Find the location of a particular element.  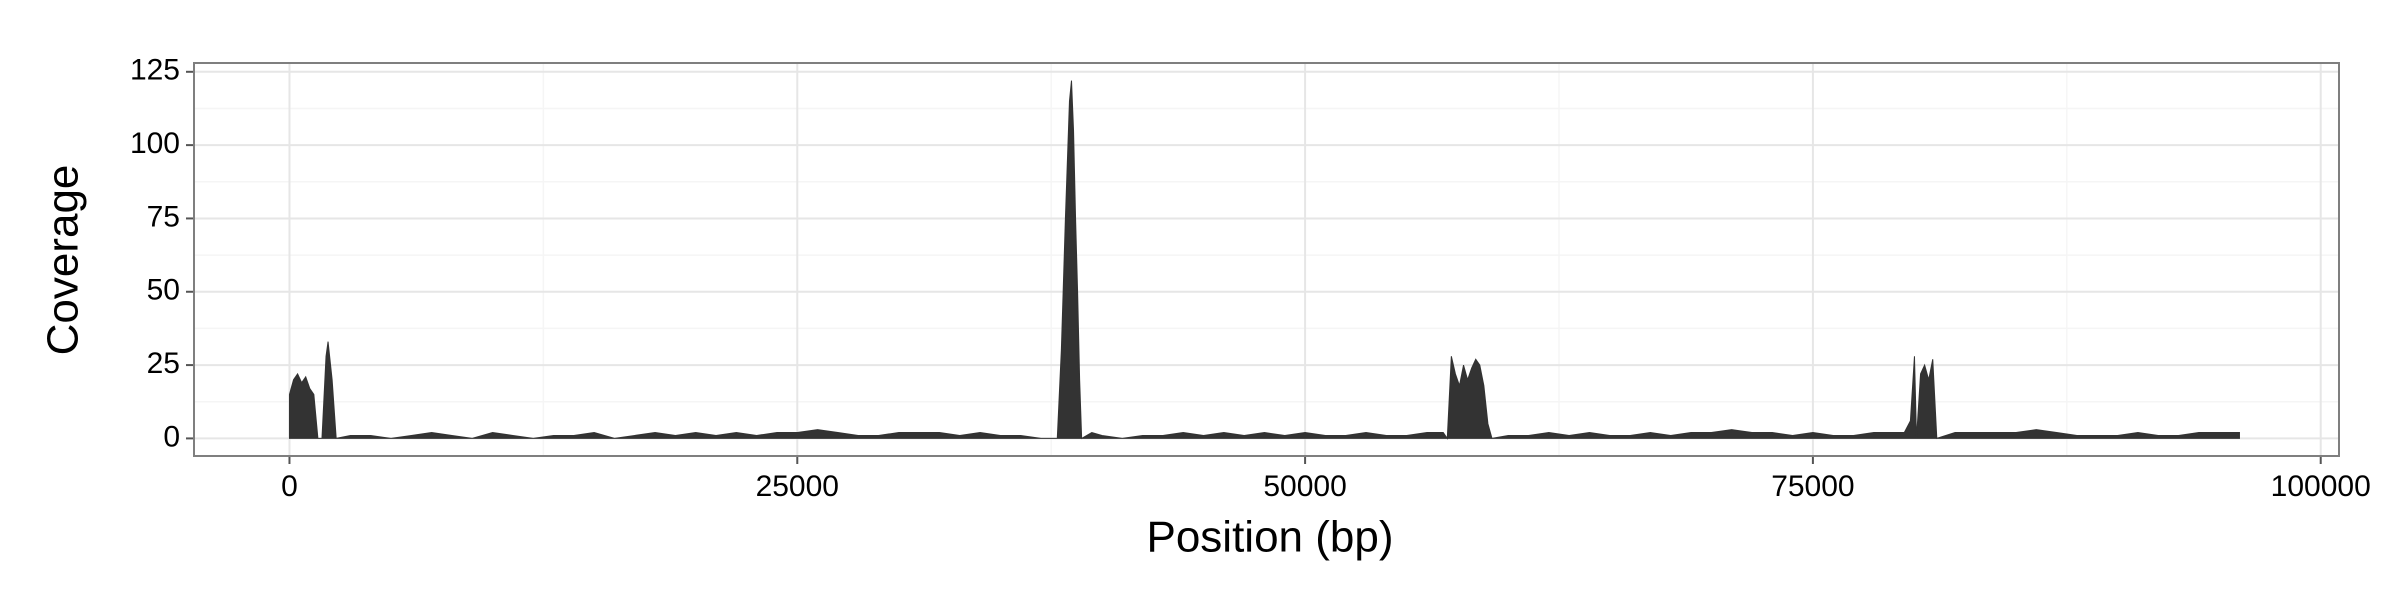

y-tick-label: 50 is located at coordinates (163, 290).